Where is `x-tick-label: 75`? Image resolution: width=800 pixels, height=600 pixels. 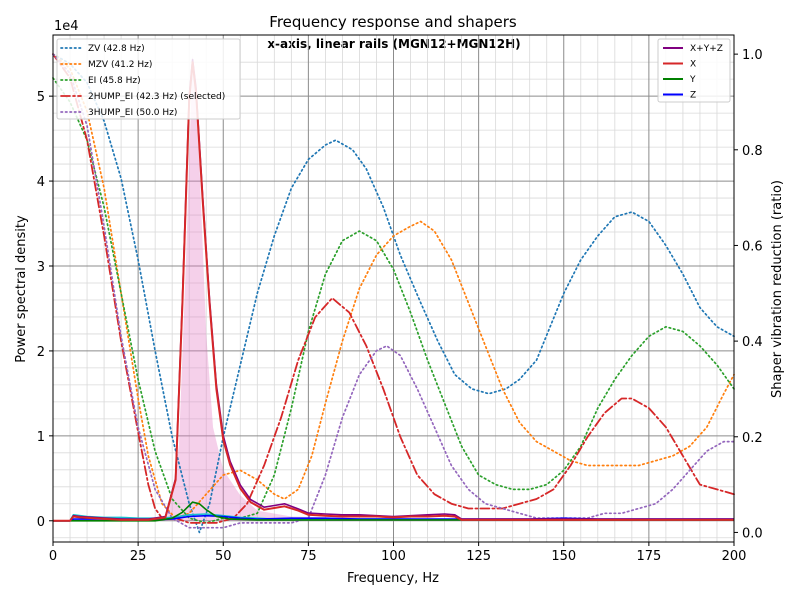 x-tick-label: 75 is located at coordinates (308, 556).